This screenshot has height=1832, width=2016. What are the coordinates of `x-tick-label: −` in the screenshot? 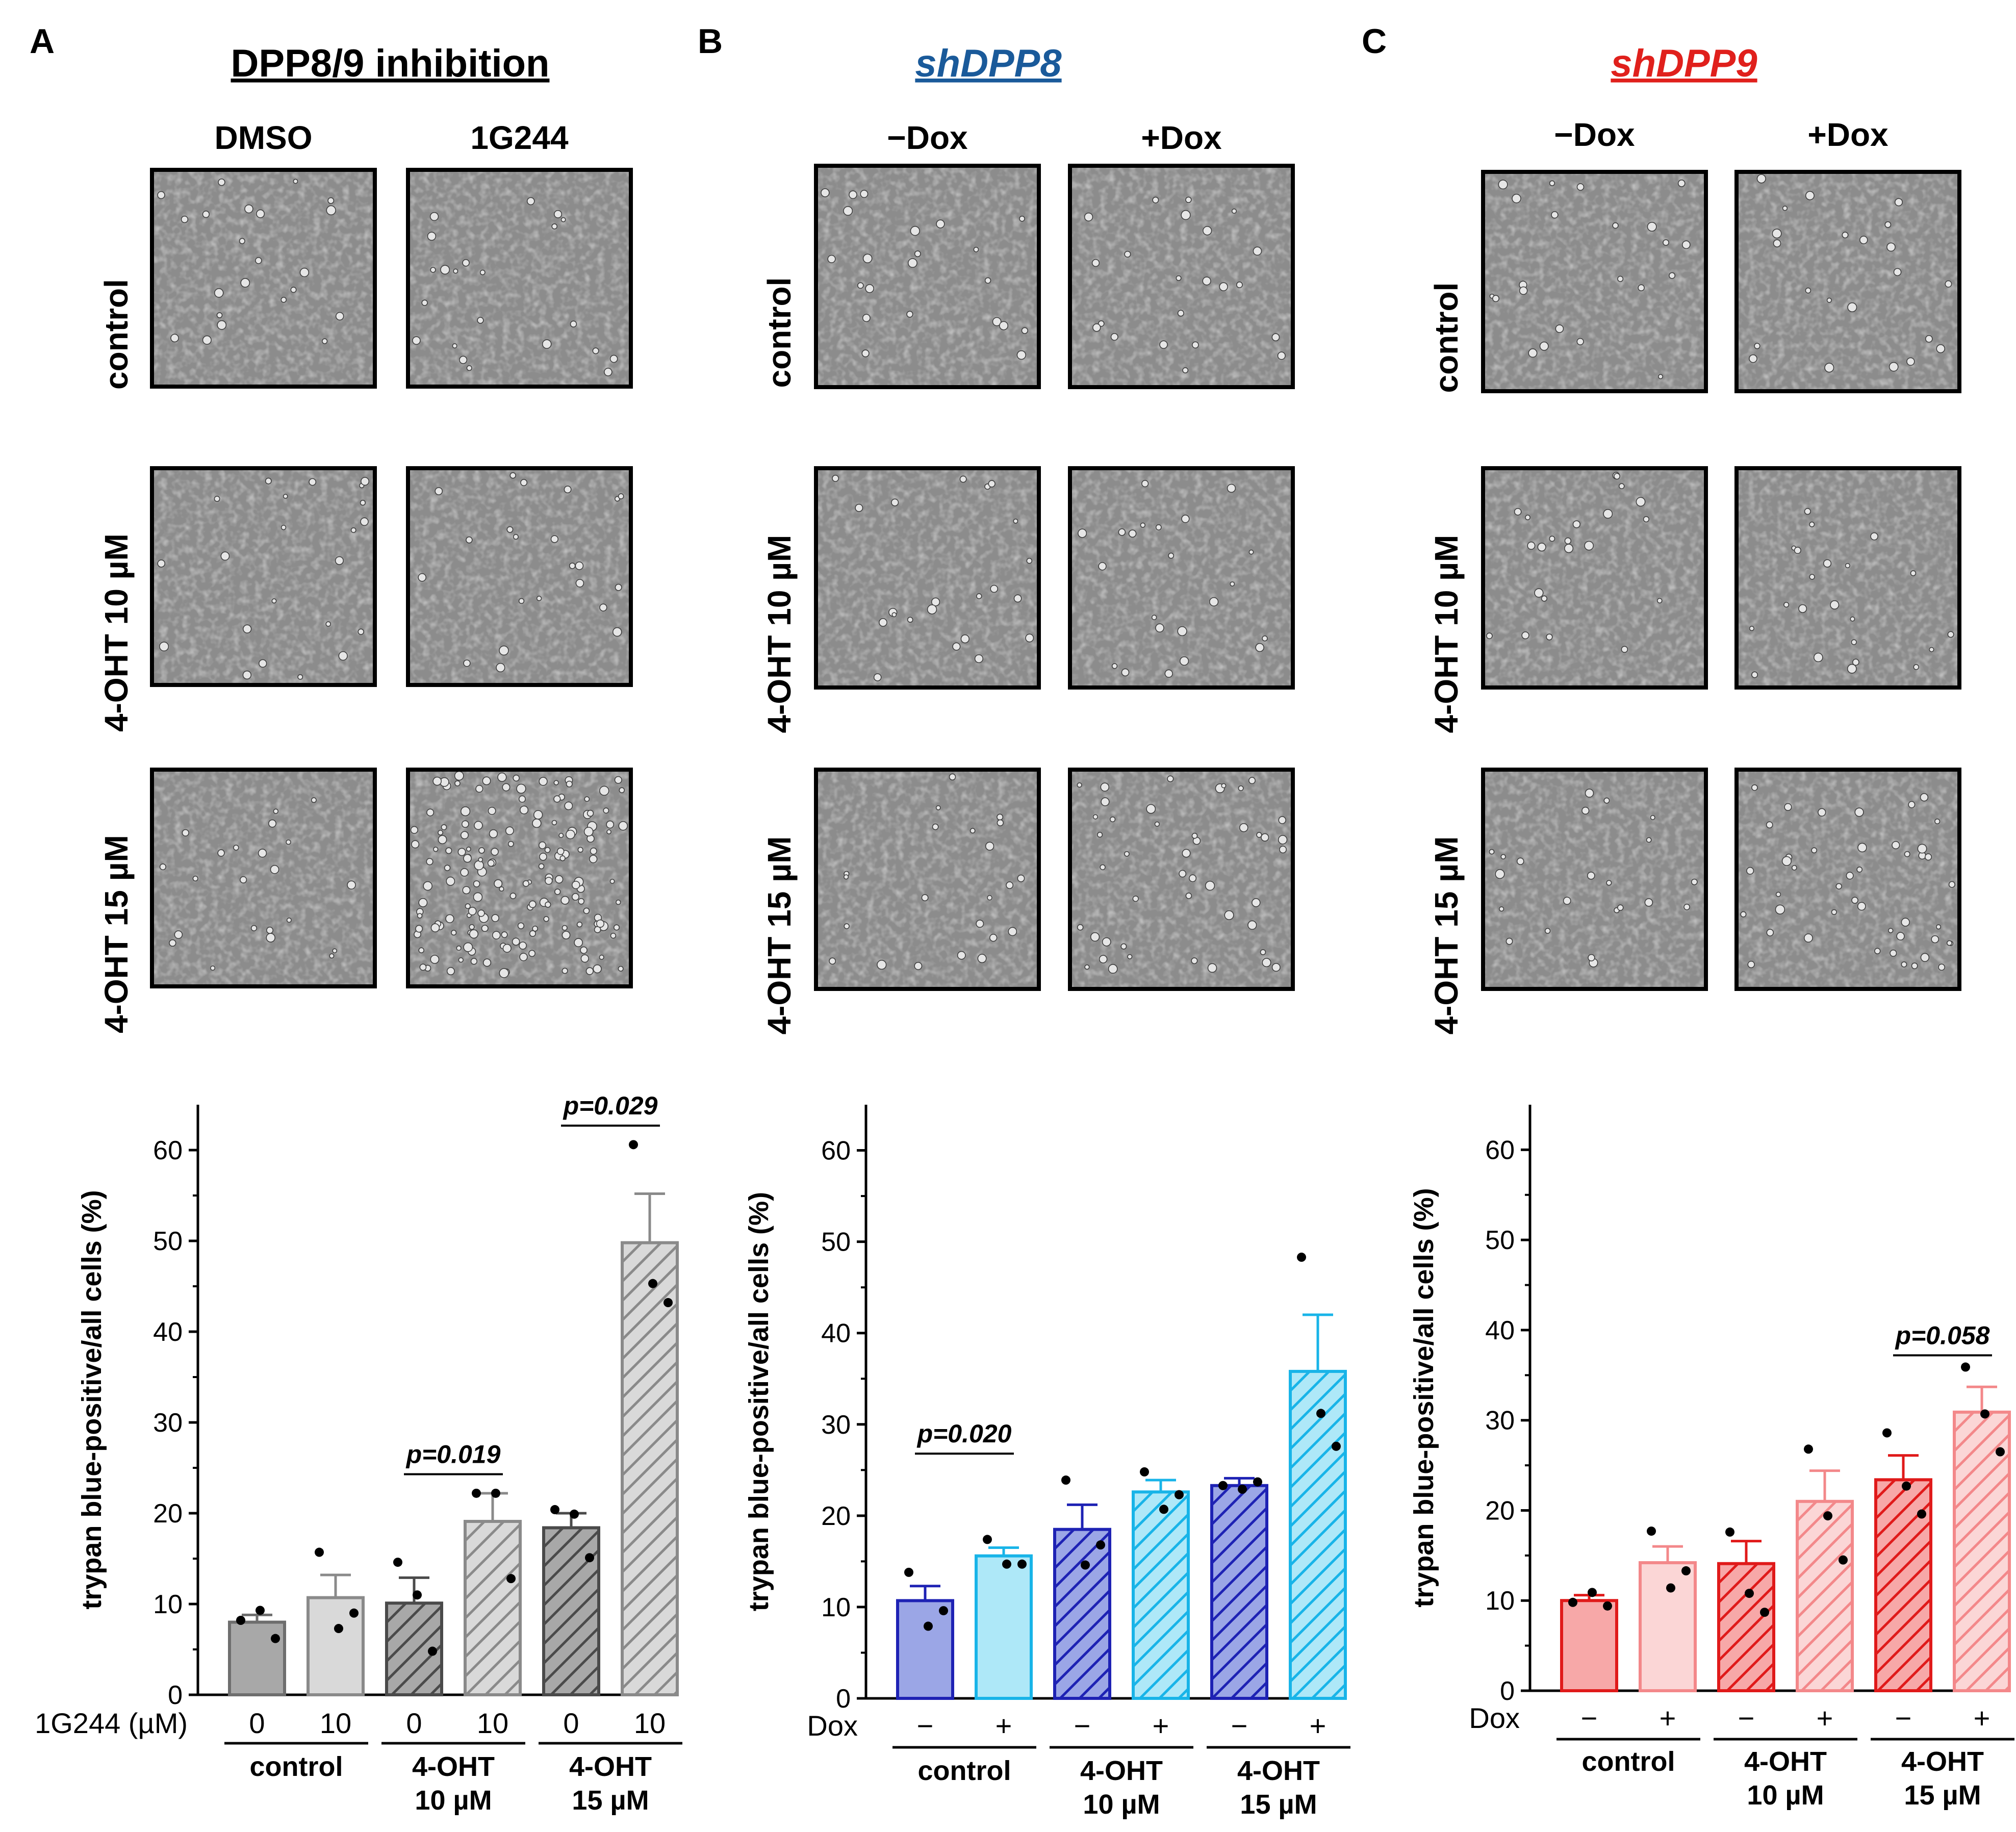 It's located at (925, 1726).